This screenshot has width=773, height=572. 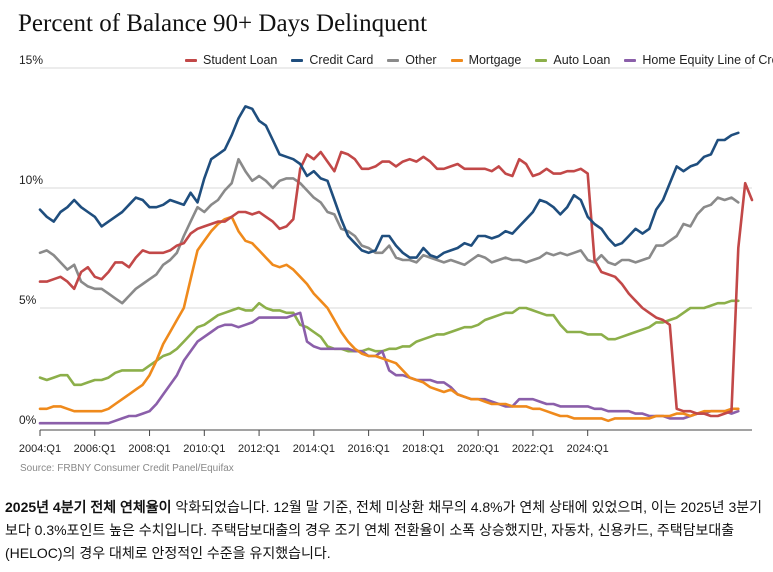 What do you see at coordinates (95, 449) in the screenshot?
I see `x-tick-label: 2006:Q1` at bounding box center [95, 449].